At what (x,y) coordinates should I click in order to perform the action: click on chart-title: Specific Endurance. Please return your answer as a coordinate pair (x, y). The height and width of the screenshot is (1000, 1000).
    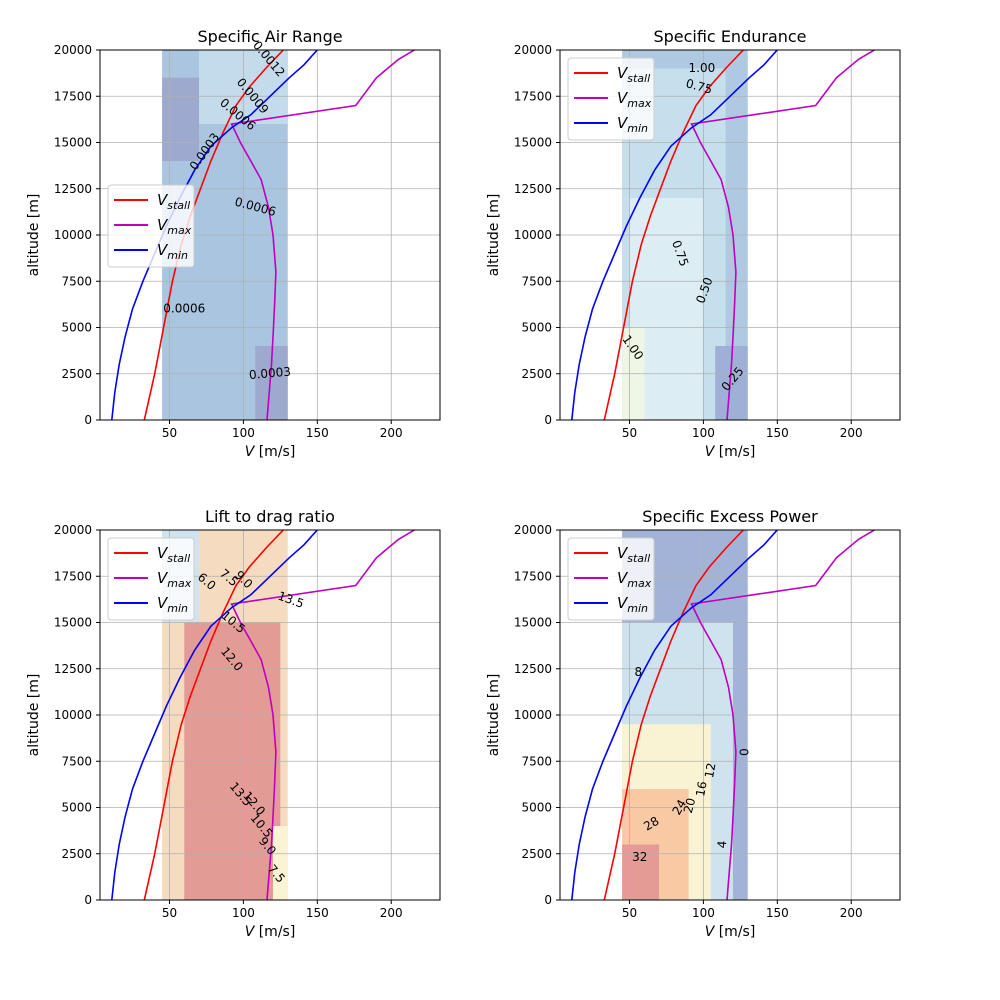
    Looking at the image, I should click on (729, 36).